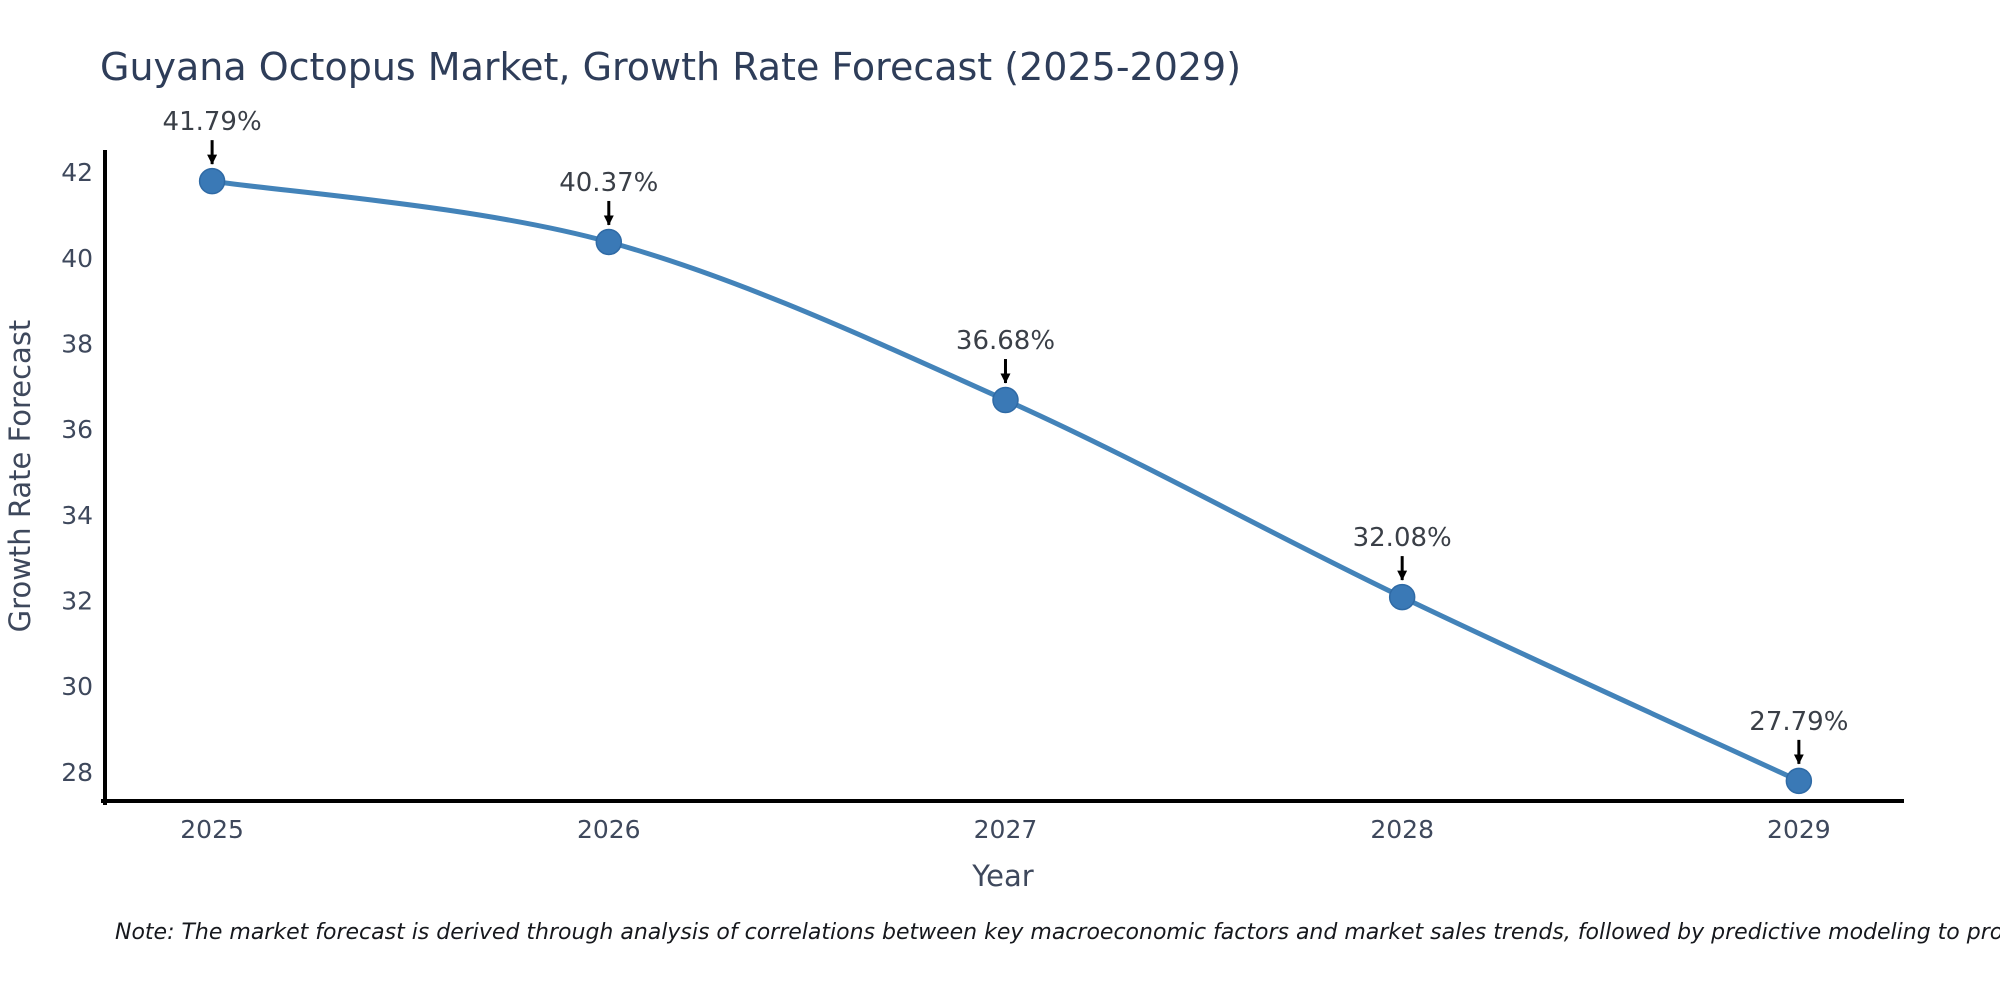  Describe the element at coordinates (1002, 876) in the screenshot. I see `x-axis-title: Year` at that location.